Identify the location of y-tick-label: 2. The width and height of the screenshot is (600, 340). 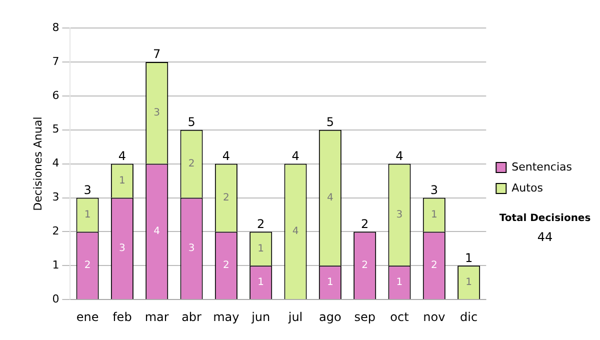
(56, 231).